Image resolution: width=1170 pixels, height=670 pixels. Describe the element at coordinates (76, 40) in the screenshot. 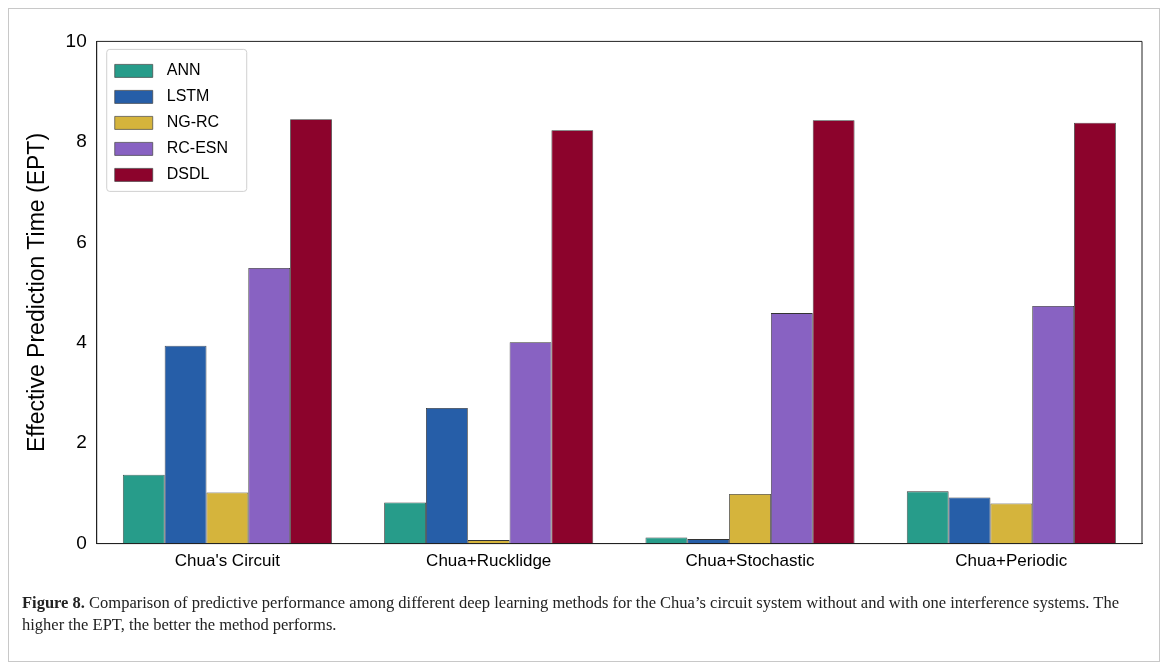

I see `y-tick-label: 10` at that location.